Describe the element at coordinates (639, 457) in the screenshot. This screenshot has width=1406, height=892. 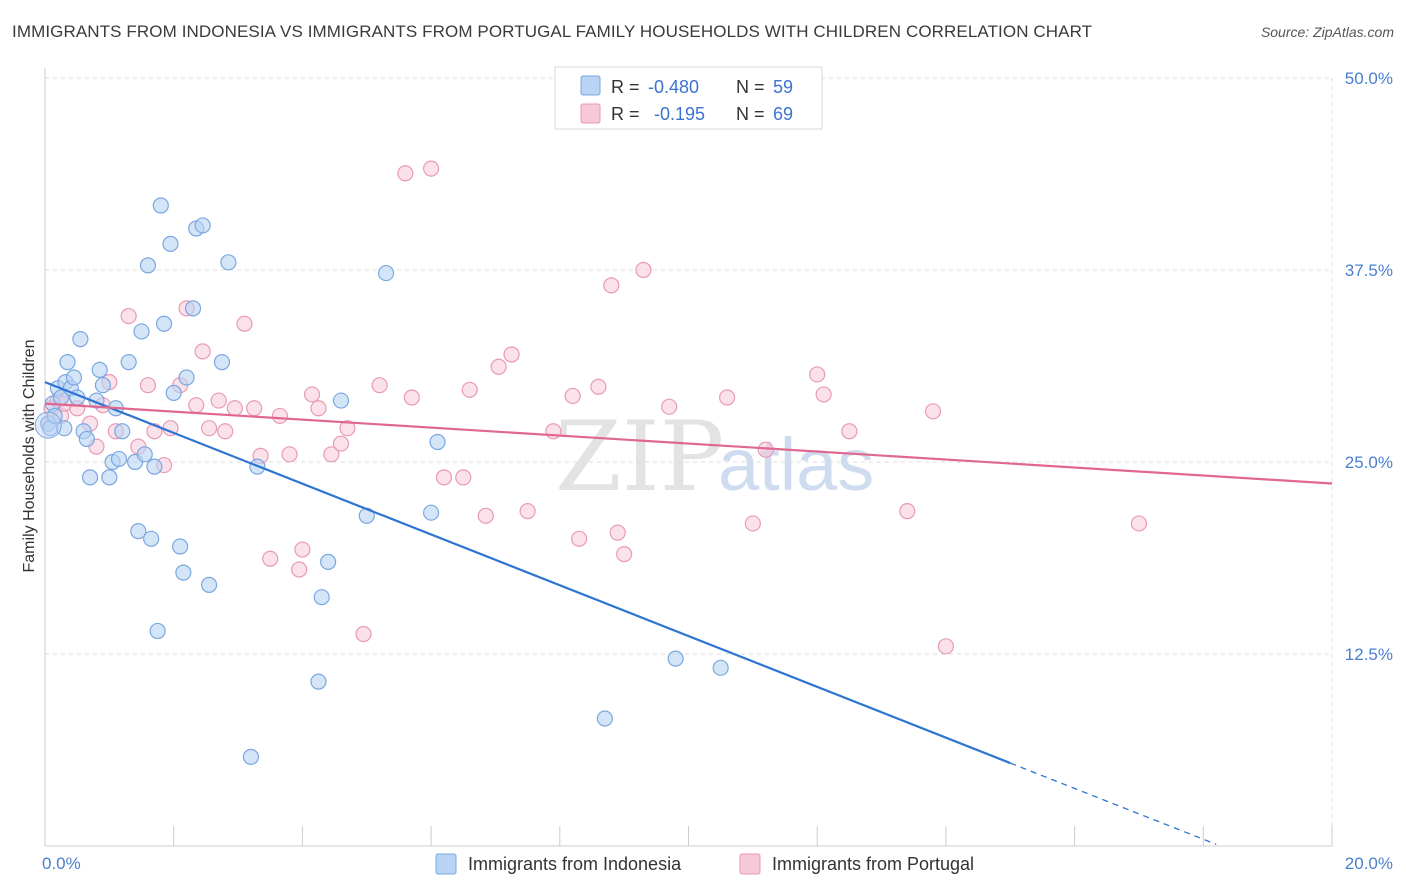
I see `watermark-zip: ZIP` at that location.